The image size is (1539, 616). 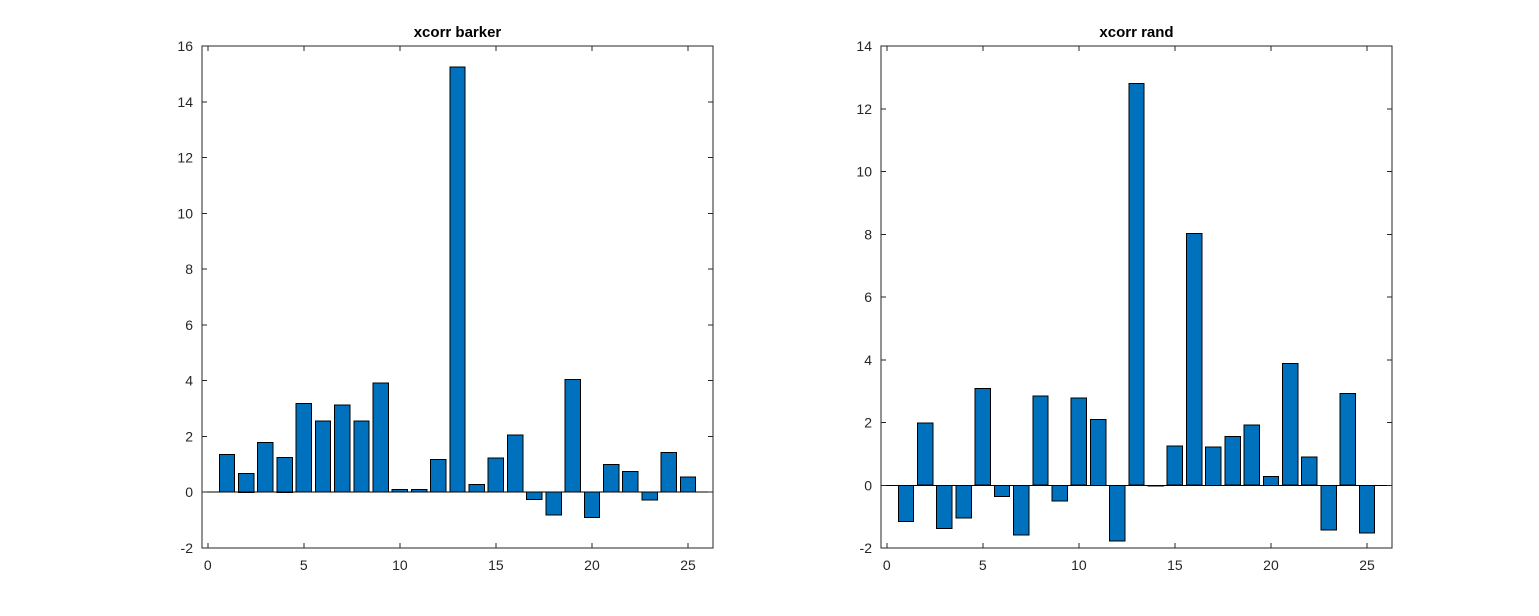 I want to click on chart-title: xcorr rand, so click(x=1136, y=32).